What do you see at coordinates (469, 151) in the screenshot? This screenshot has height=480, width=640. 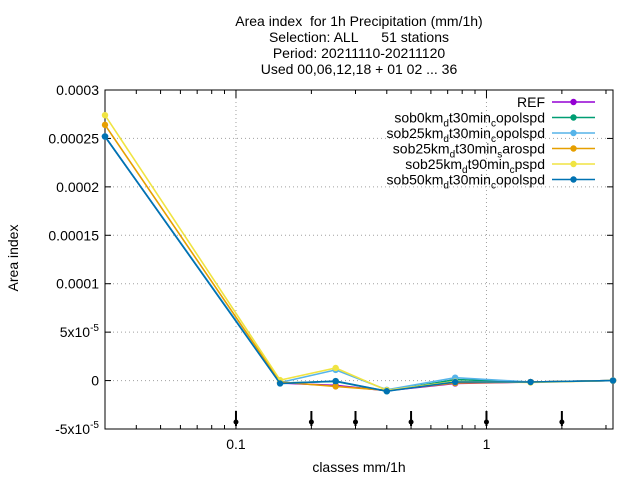 I see `legend-entry-4: sob25kmdt30minsarospd` at bounding box center [469, 151].